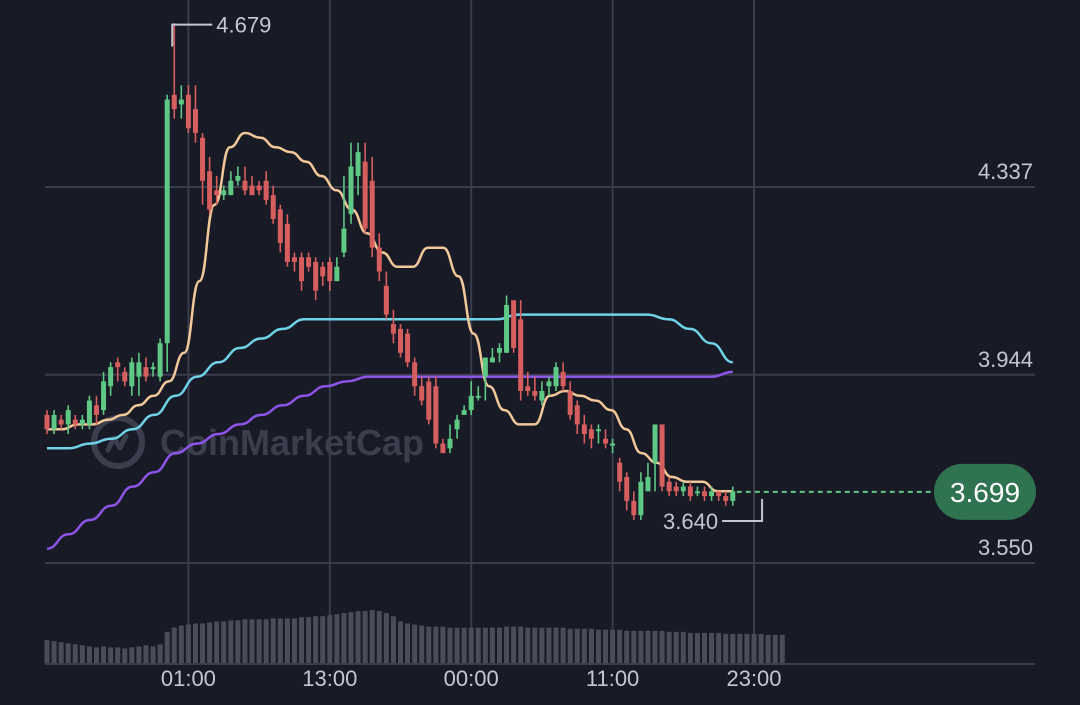 Image resolution: width=1080 pixels, height=705 pixels. What do you see at coordinates (743, 511) in the screenshot?
I see `low-leader-line` at bounding box center [743, 511].